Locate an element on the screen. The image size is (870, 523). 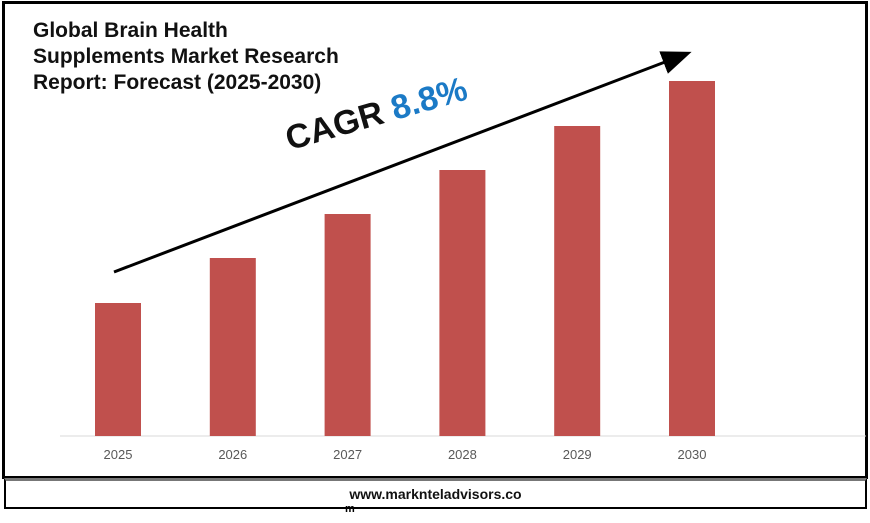
x-tick-label: 2025 is located at coordinates (118, 454).